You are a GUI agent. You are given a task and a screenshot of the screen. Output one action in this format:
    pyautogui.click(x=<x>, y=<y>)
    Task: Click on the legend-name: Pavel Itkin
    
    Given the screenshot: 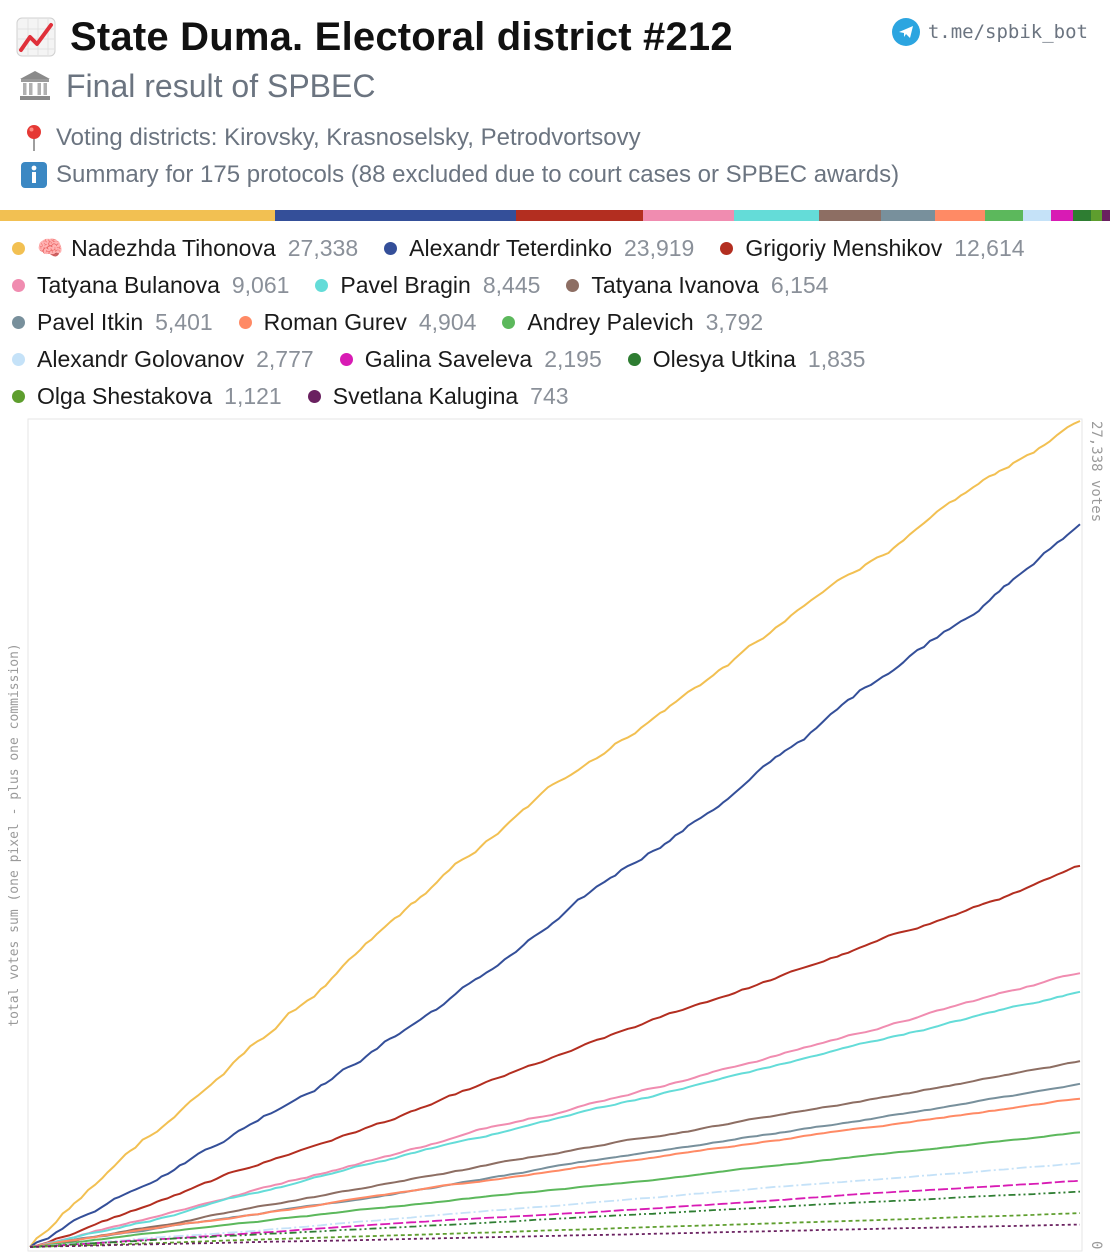 What is the action you would take?
    pyautogui.click(x=90, y=322)
    